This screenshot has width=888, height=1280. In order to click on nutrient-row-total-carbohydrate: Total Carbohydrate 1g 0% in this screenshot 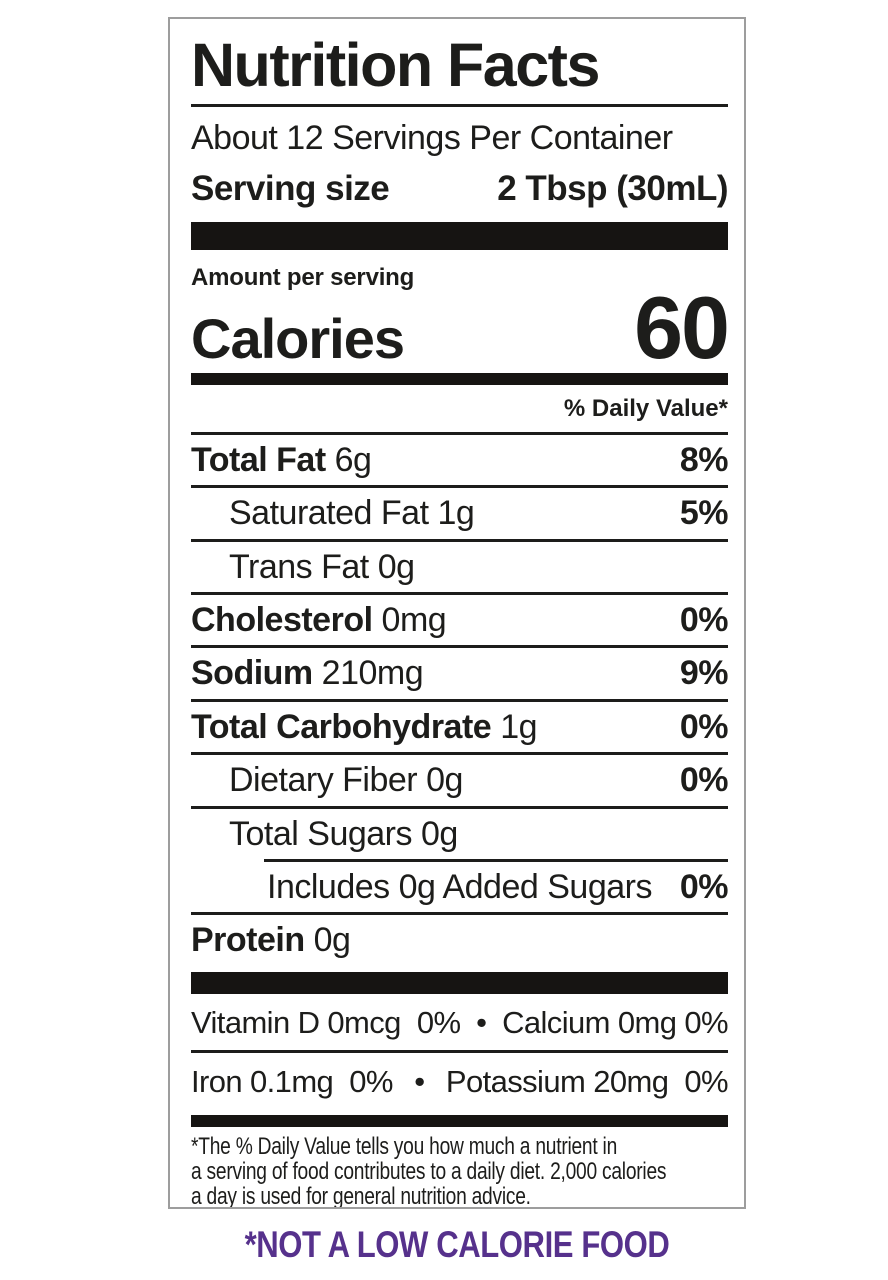, I will do `click(460, 729)`.